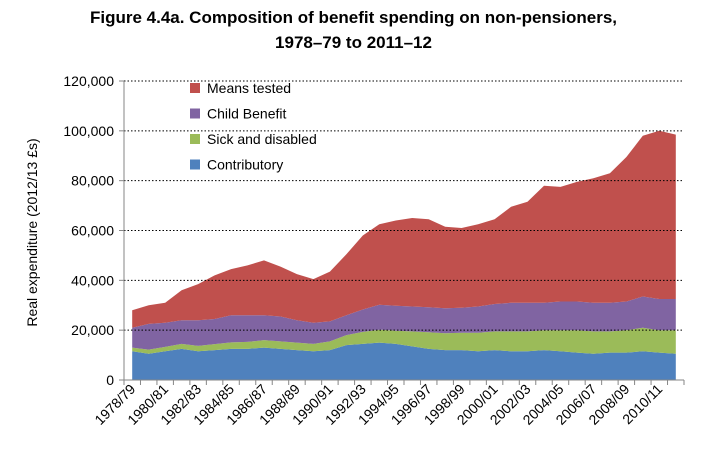 This screenshot has height=455, width=707. Describe the element at coordinates (32, 232) in the screenshot. I see `y-axis-label: Real expenditure (2012/13 £s)` at that location.